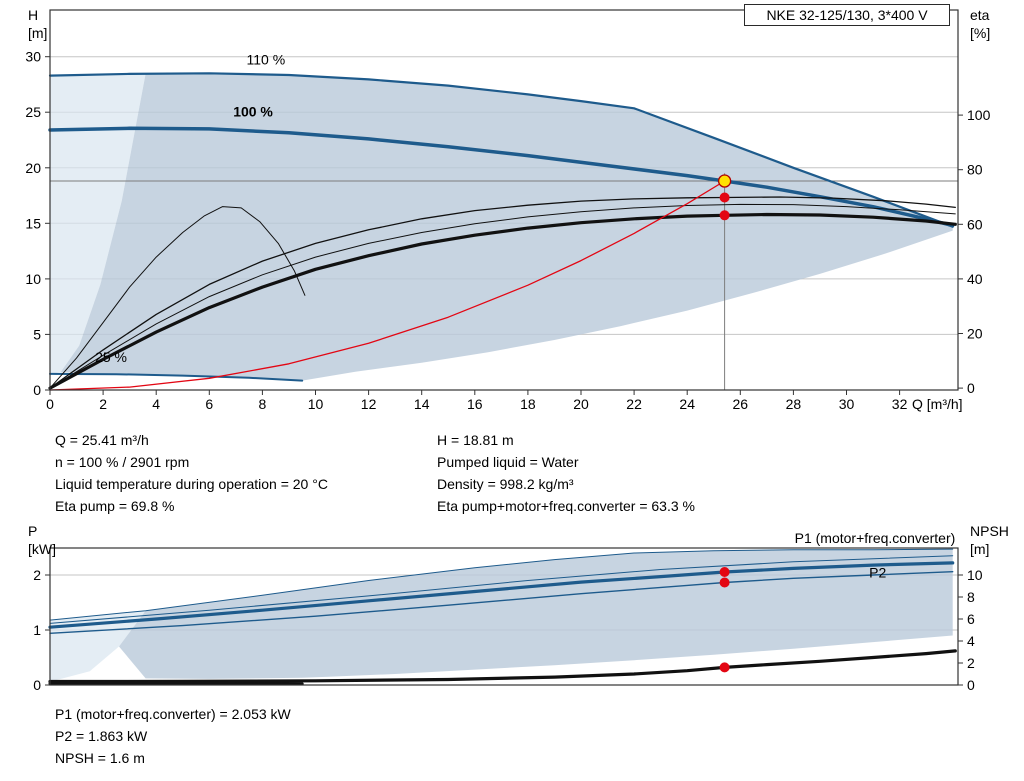  Describe the element at coordinates (975, 224) in the screenshot. I see `svg-text: 60` at that location.